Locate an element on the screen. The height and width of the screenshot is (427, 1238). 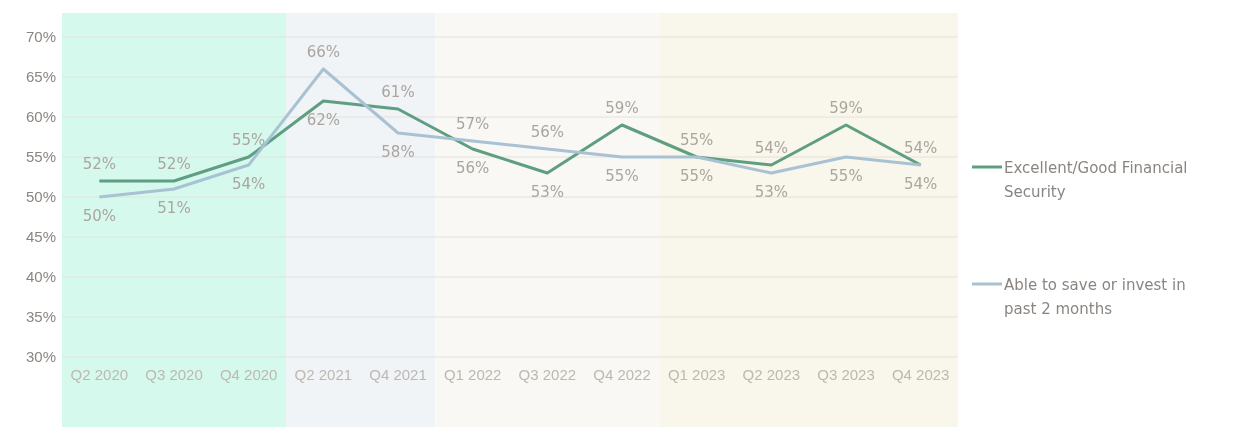
x-tick-label: Q4 2023 is located at coordinates (920, 374).